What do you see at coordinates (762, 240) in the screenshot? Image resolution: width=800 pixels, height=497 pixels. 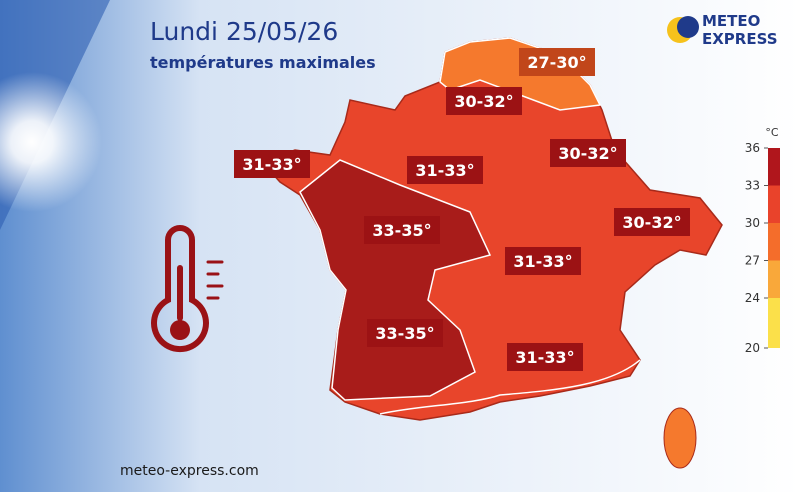 I see `legend: °C 20 24 27 30 33 36` at bounding box center [762, 240].